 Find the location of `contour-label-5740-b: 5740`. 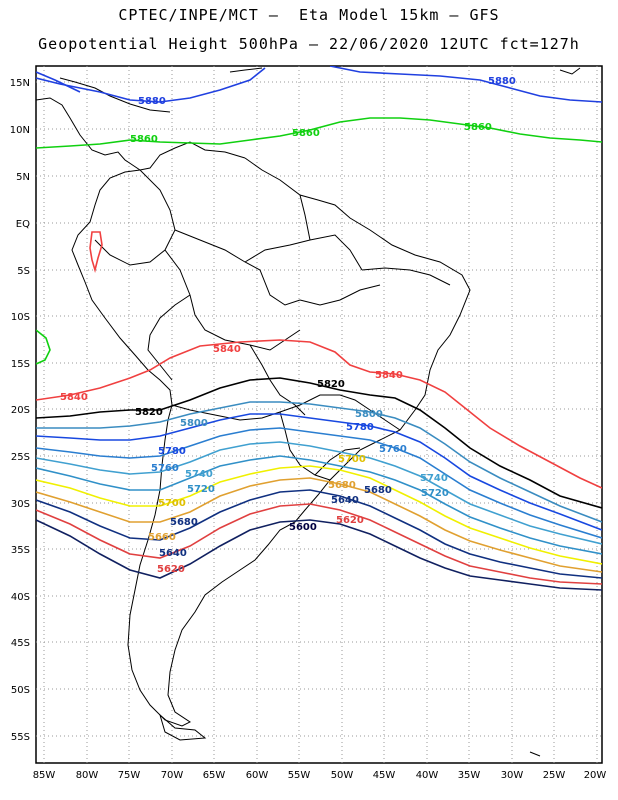

contour-label-5740-b: 5740 is located at coordinates (434, 478).